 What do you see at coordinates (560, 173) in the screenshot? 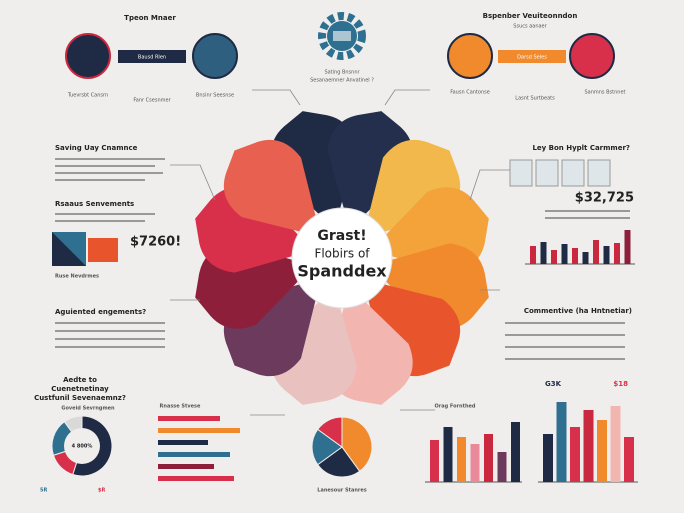
I see `icon-row` at bounding box center [560, 173].